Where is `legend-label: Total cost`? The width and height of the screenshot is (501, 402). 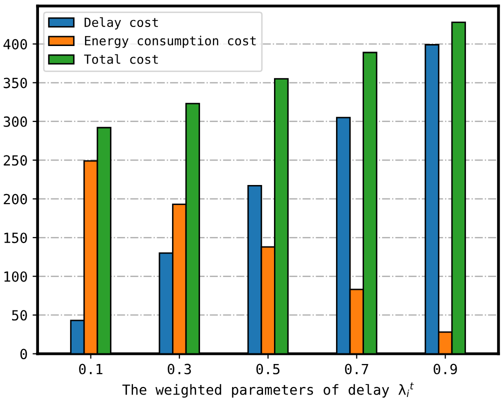
legend-label: Total cost is located at coordinates (121, 59).